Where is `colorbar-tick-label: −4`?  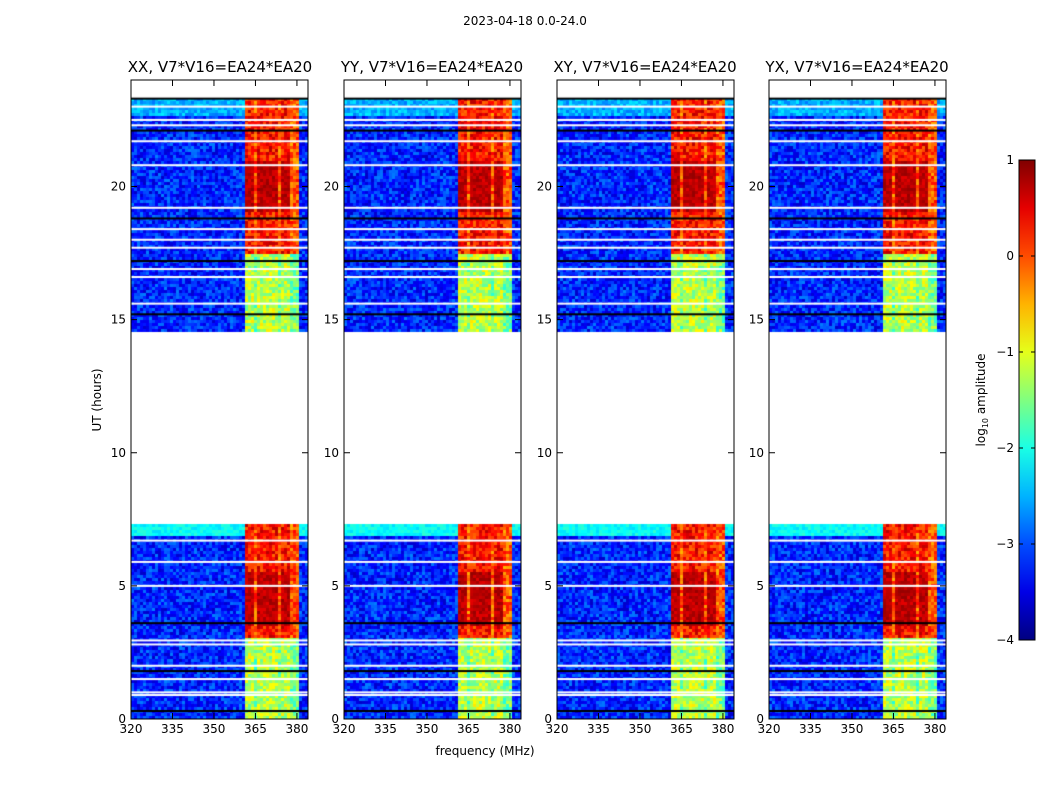
colorbar-tick-label: −4 is located at coordinates (1005, 640).